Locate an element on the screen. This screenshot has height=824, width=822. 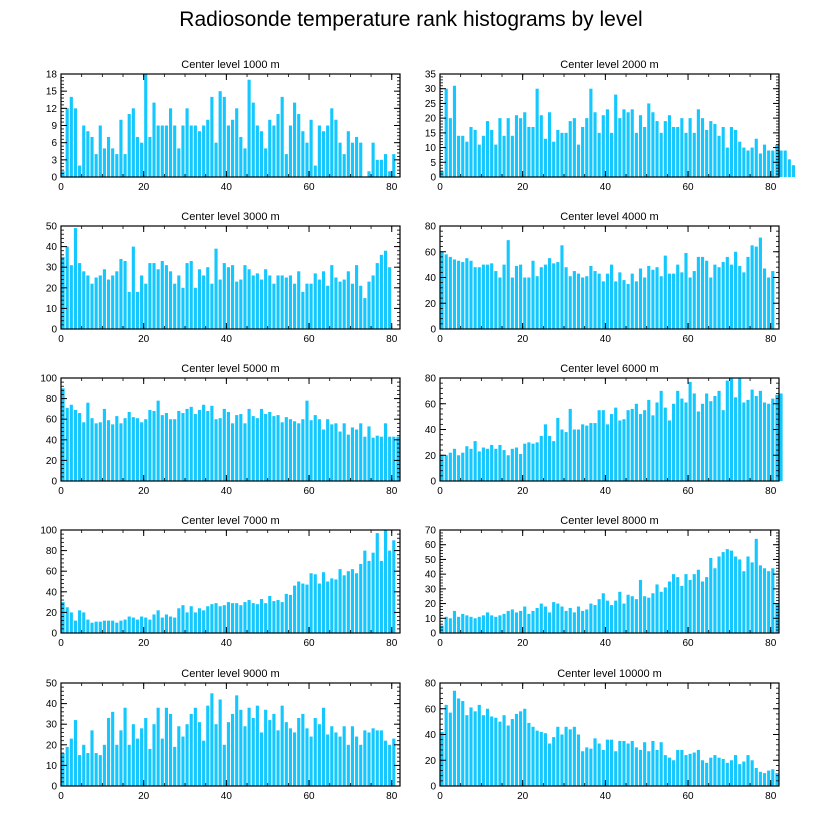
x-tick-label: 0 is located at coordinates (440, 643).